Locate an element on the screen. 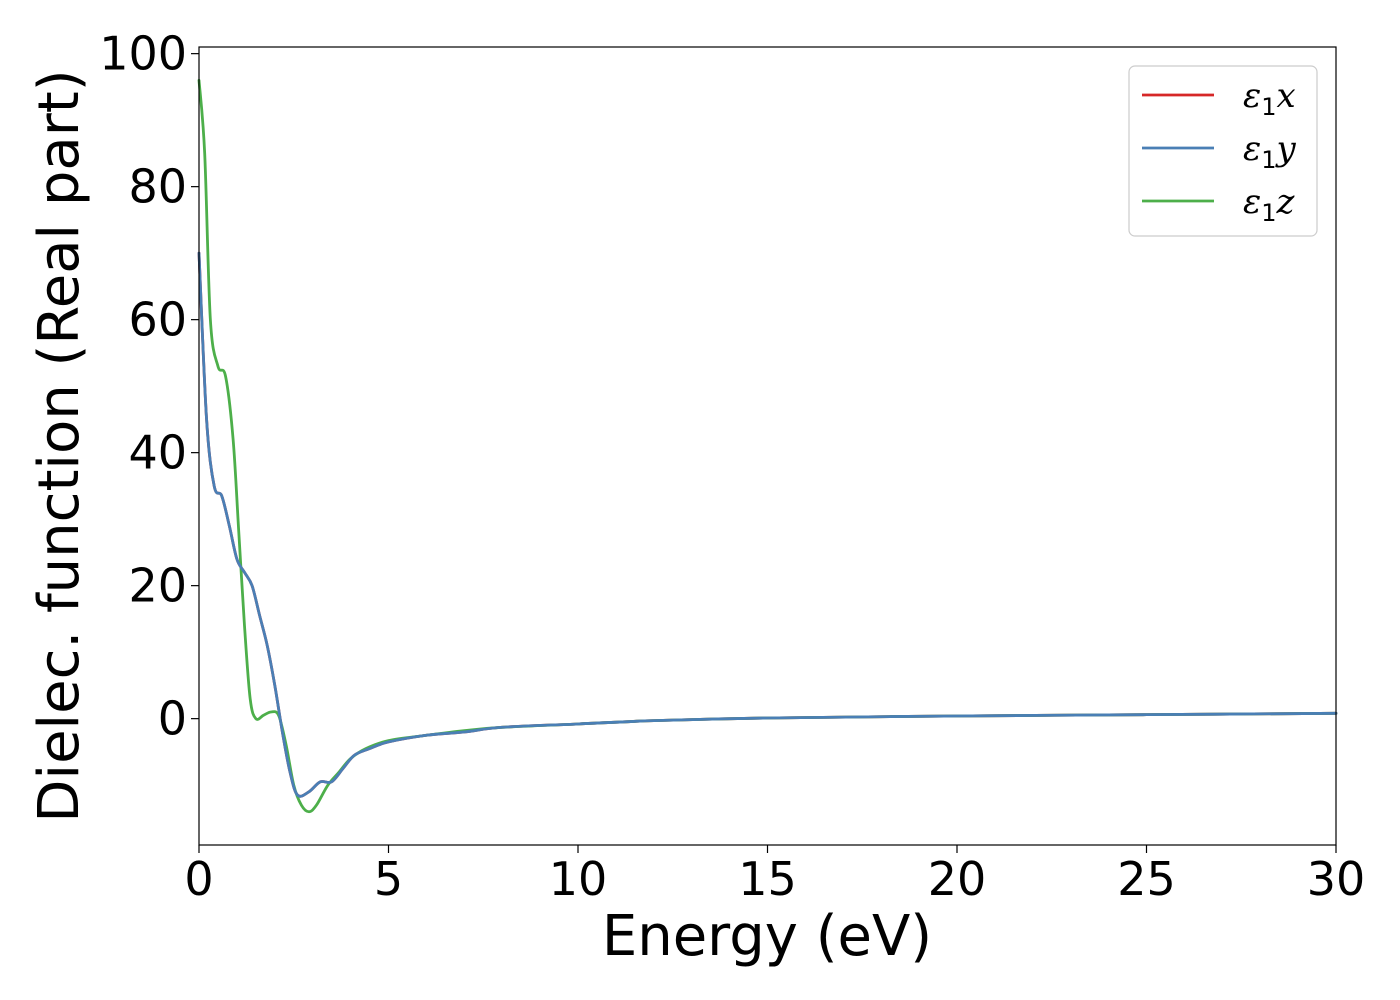  y-tick-label: 40 is located at coordinates (157, 453).